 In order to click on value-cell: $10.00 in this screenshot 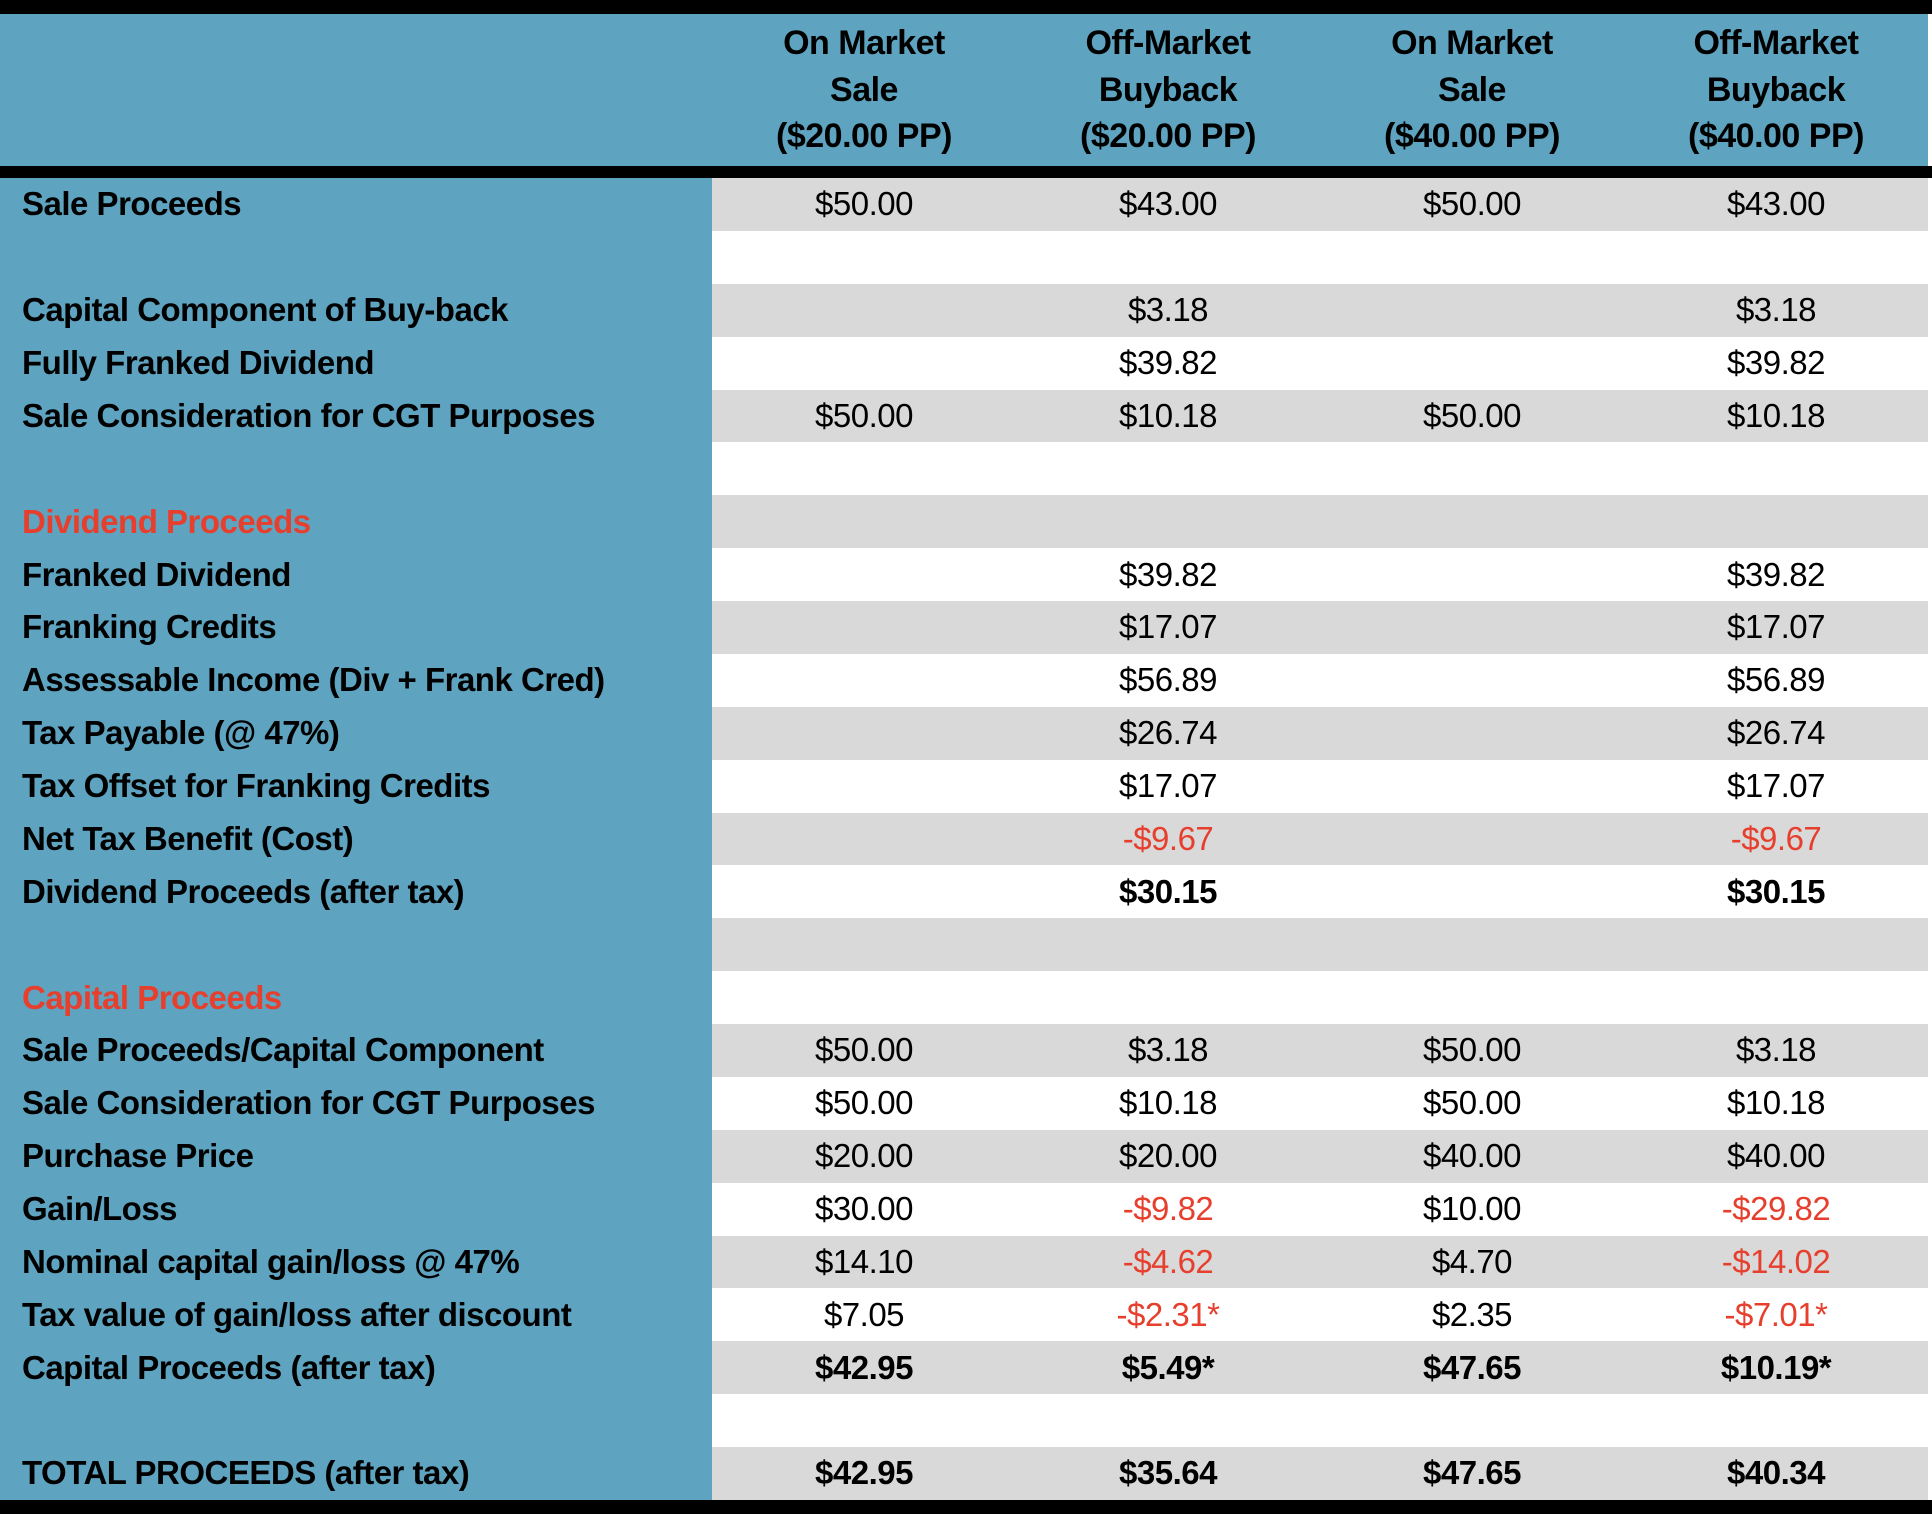, I will do `click(1472, 1209)`.